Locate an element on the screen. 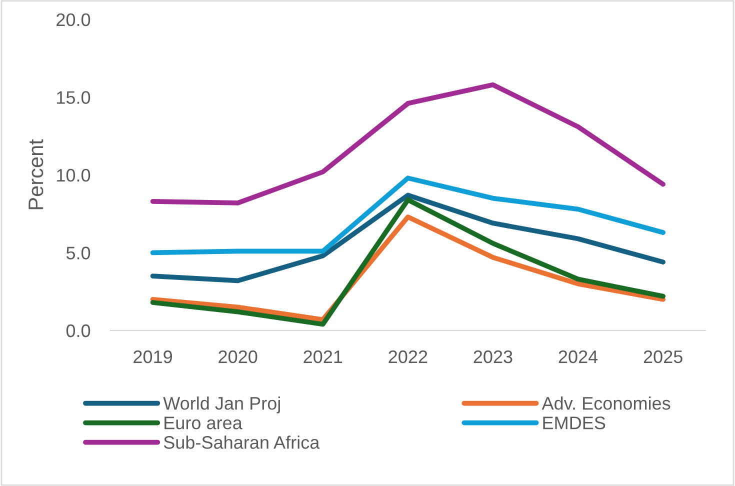 This screenshot has width=735, height=486. x-tick-label: 2022 is located at coordinates (408, 357).